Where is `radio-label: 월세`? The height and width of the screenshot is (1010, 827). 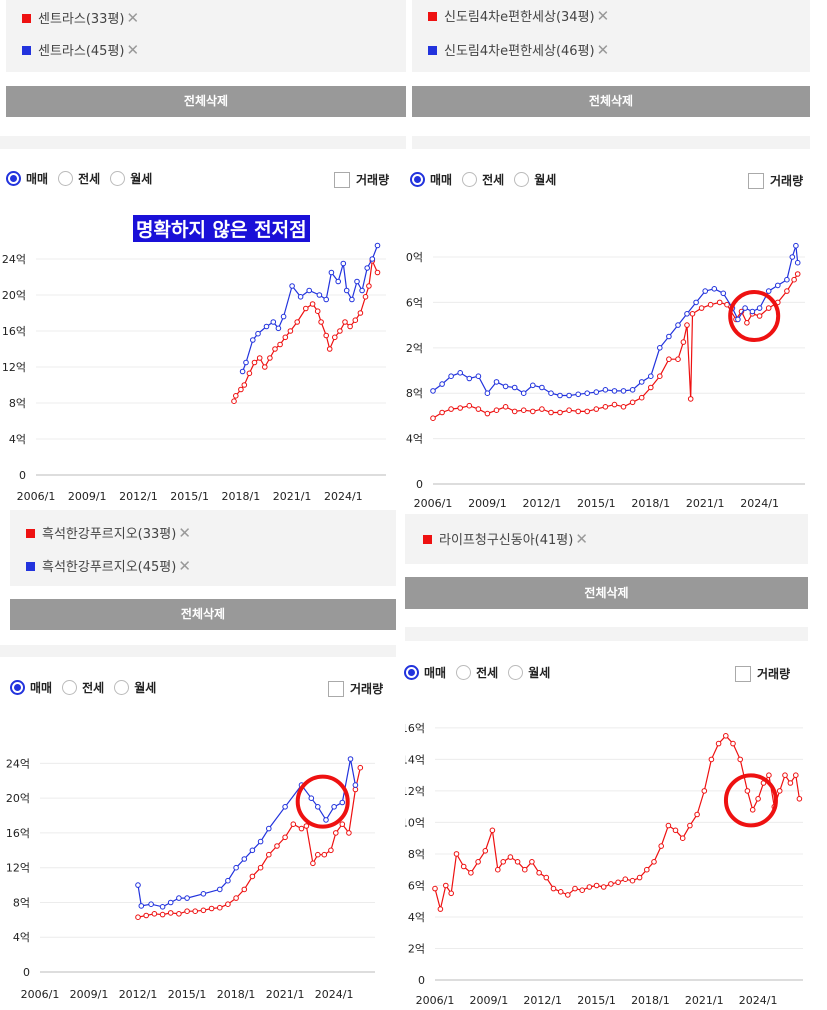
radio-label: 월세 is located at coordinates (545, 180).